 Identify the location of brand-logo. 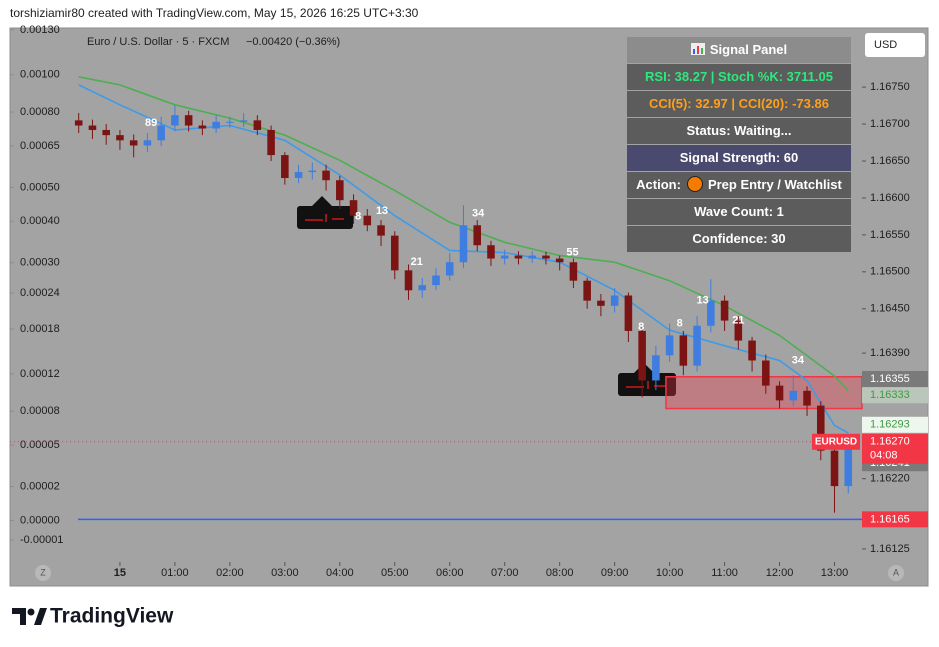
(29, 616).